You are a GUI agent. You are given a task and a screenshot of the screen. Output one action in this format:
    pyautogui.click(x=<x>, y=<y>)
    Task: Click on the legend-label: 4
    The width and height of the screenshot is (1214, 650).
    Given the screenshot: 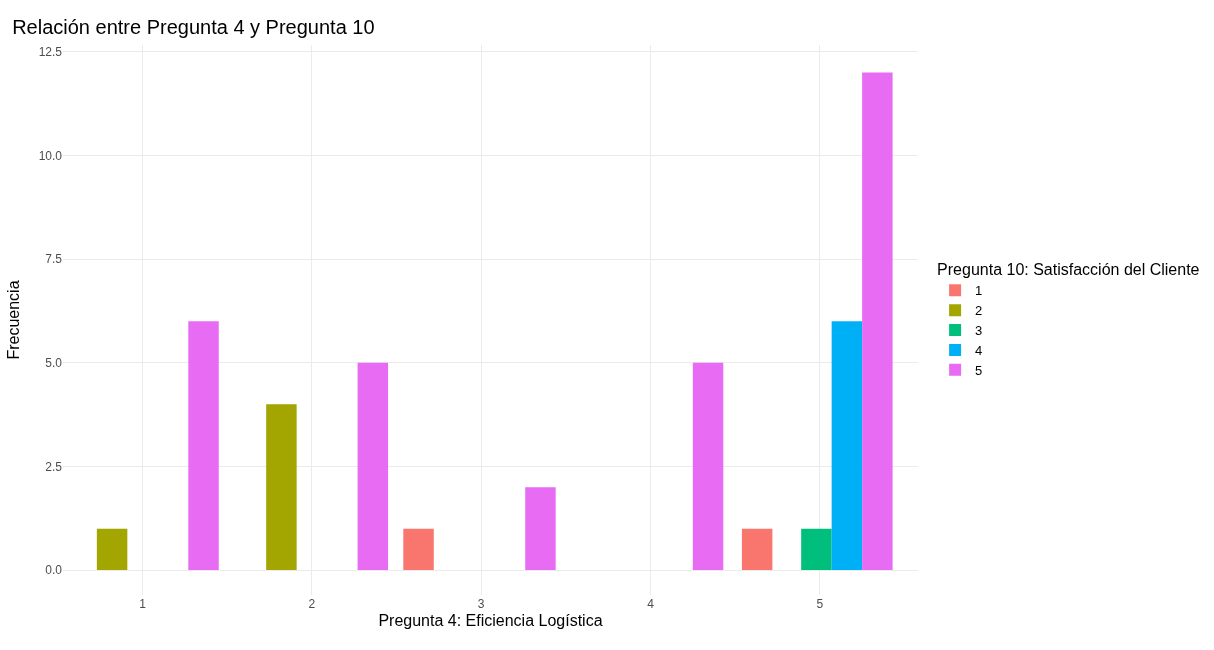 What is the action you would take?
    pyautogui.click(x=979, y=351)
    